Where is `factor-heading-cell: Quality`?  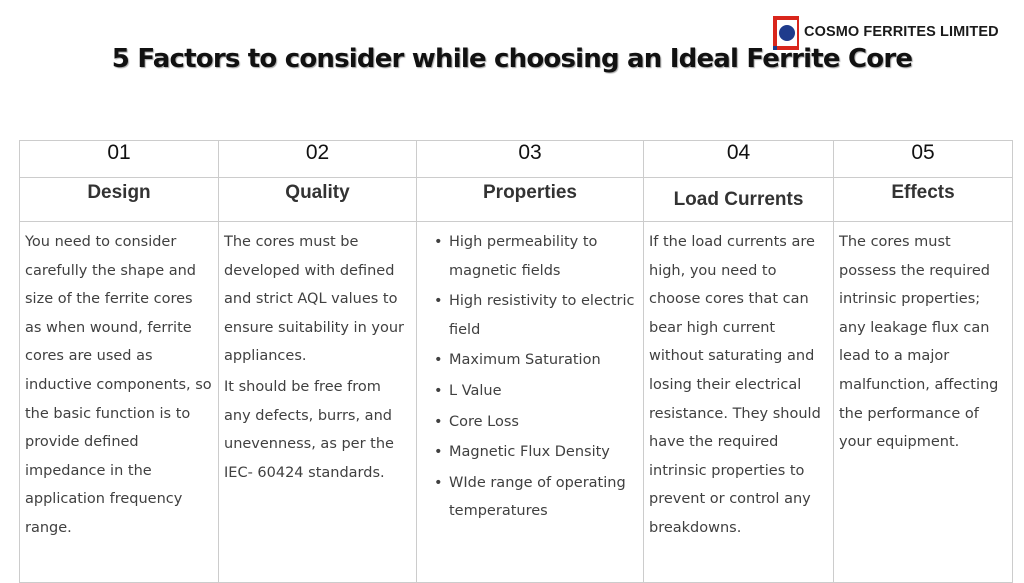 factor-heading-cell: Quality is located at coordinates (317, 199).